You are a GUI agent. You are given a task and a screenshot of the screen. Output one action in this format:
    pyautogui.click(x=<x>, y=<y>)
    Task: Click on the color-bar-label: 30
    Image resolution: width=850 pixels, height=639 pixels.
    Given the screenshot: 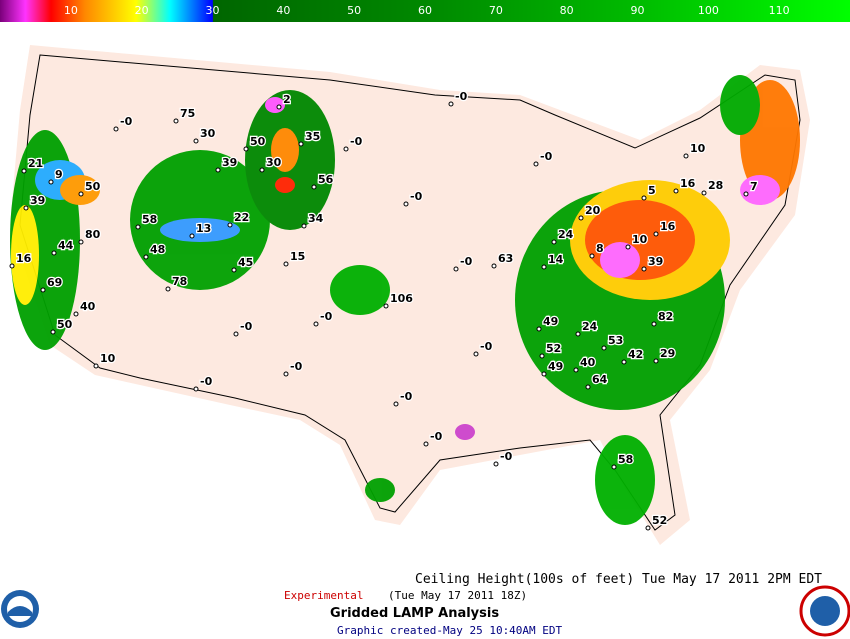 What is the action you would take?
    pyautogui.click(x=213, y=10)
    